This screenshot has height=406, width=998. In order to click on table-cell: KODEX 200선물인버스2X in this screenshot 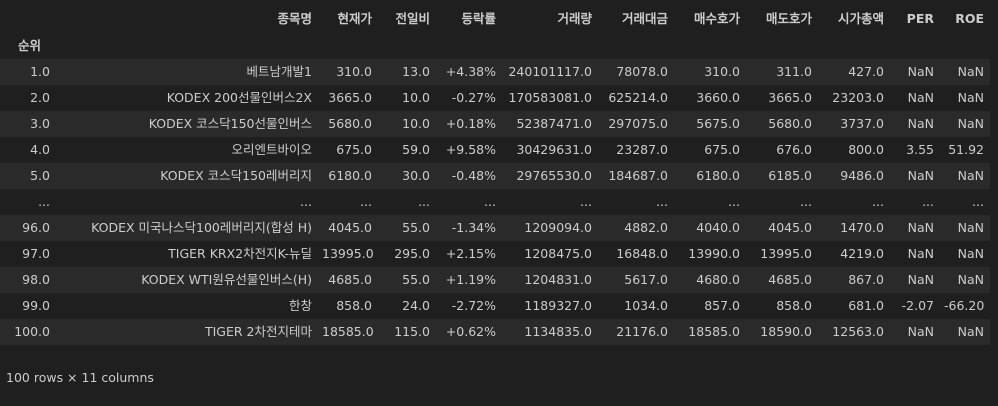, I will do `click(239, 97)`.